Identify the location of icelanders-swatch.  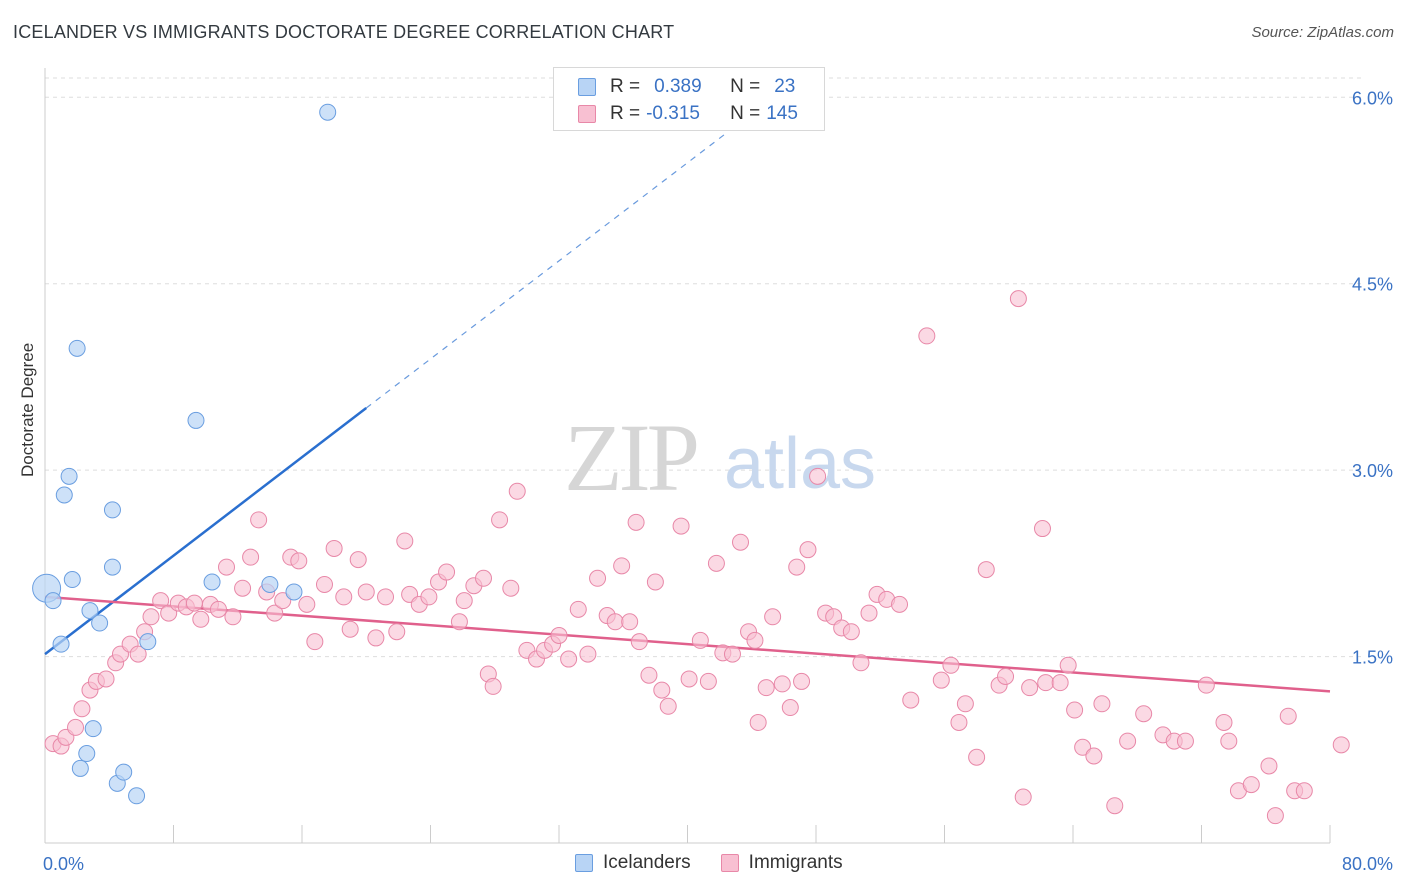
(584, 863).